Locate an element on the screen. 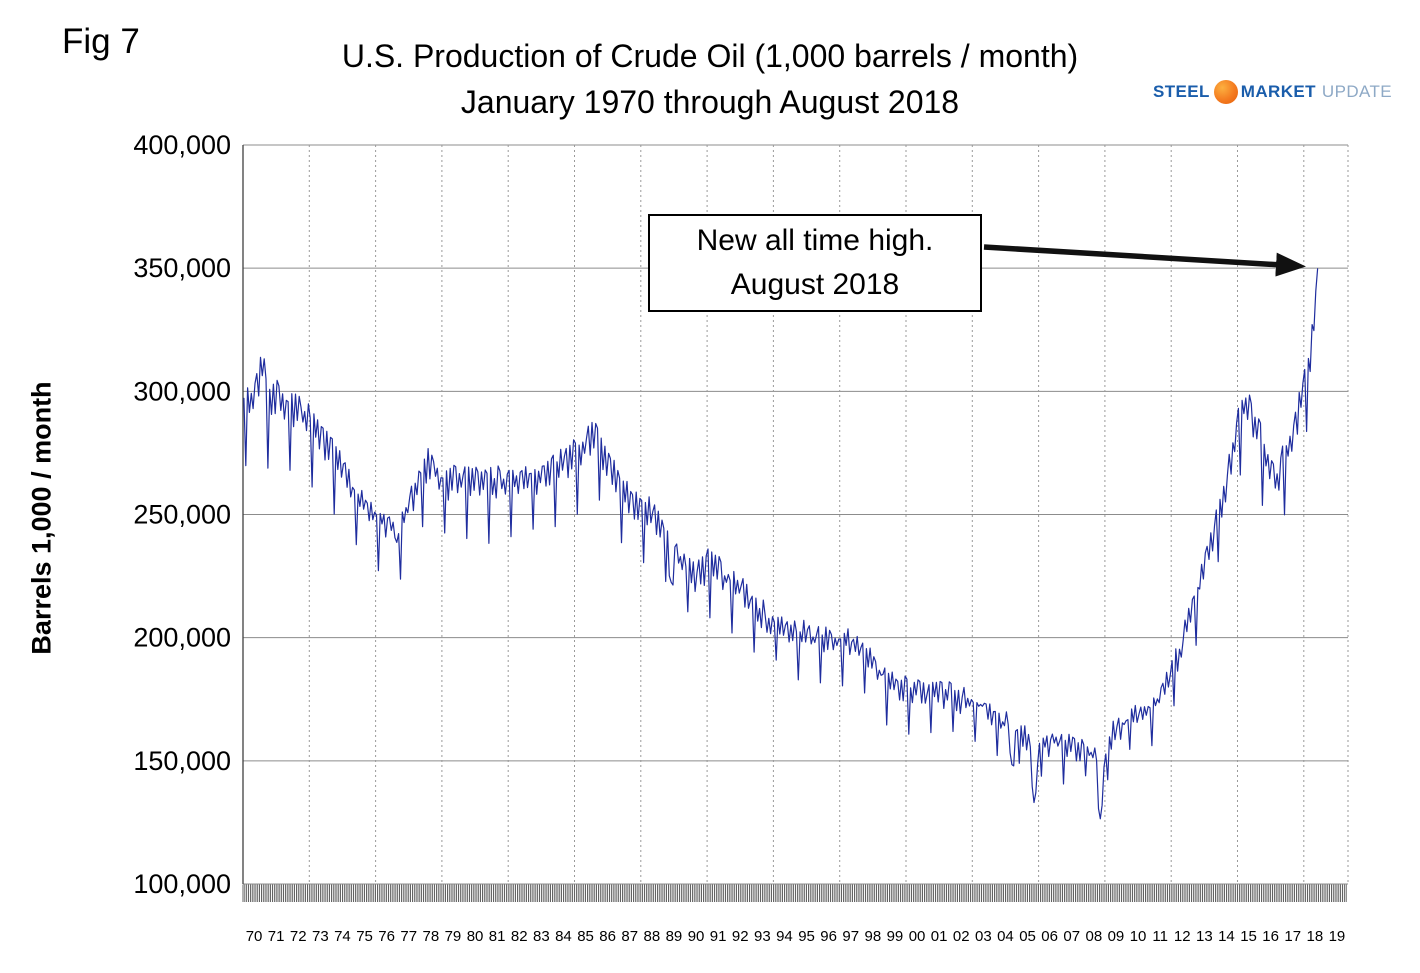  x-tick-label: 16 is located at coordinates (1270, 936).